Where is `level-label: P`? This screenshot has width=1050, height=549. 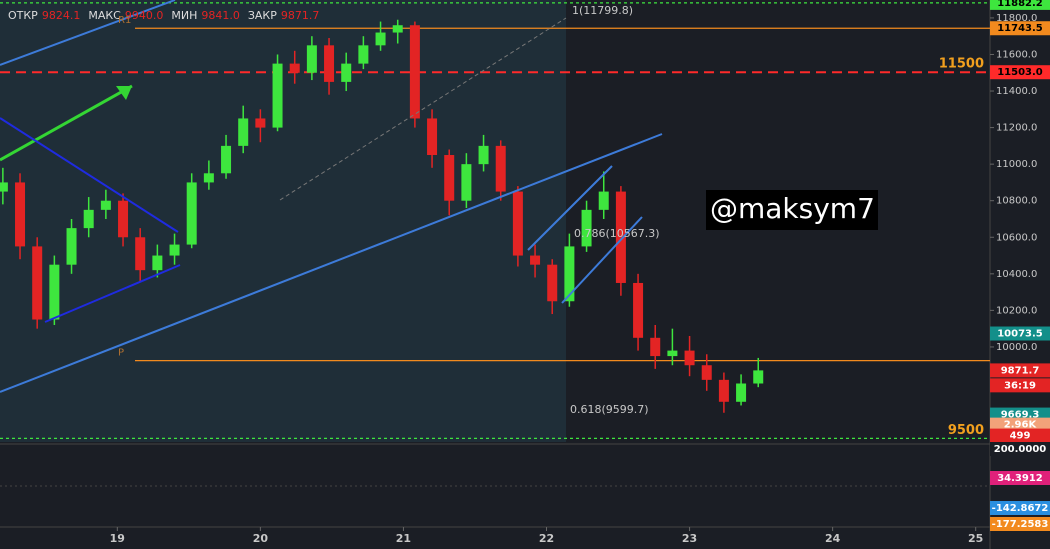
level-label: P is located at coordinates (121, 353).